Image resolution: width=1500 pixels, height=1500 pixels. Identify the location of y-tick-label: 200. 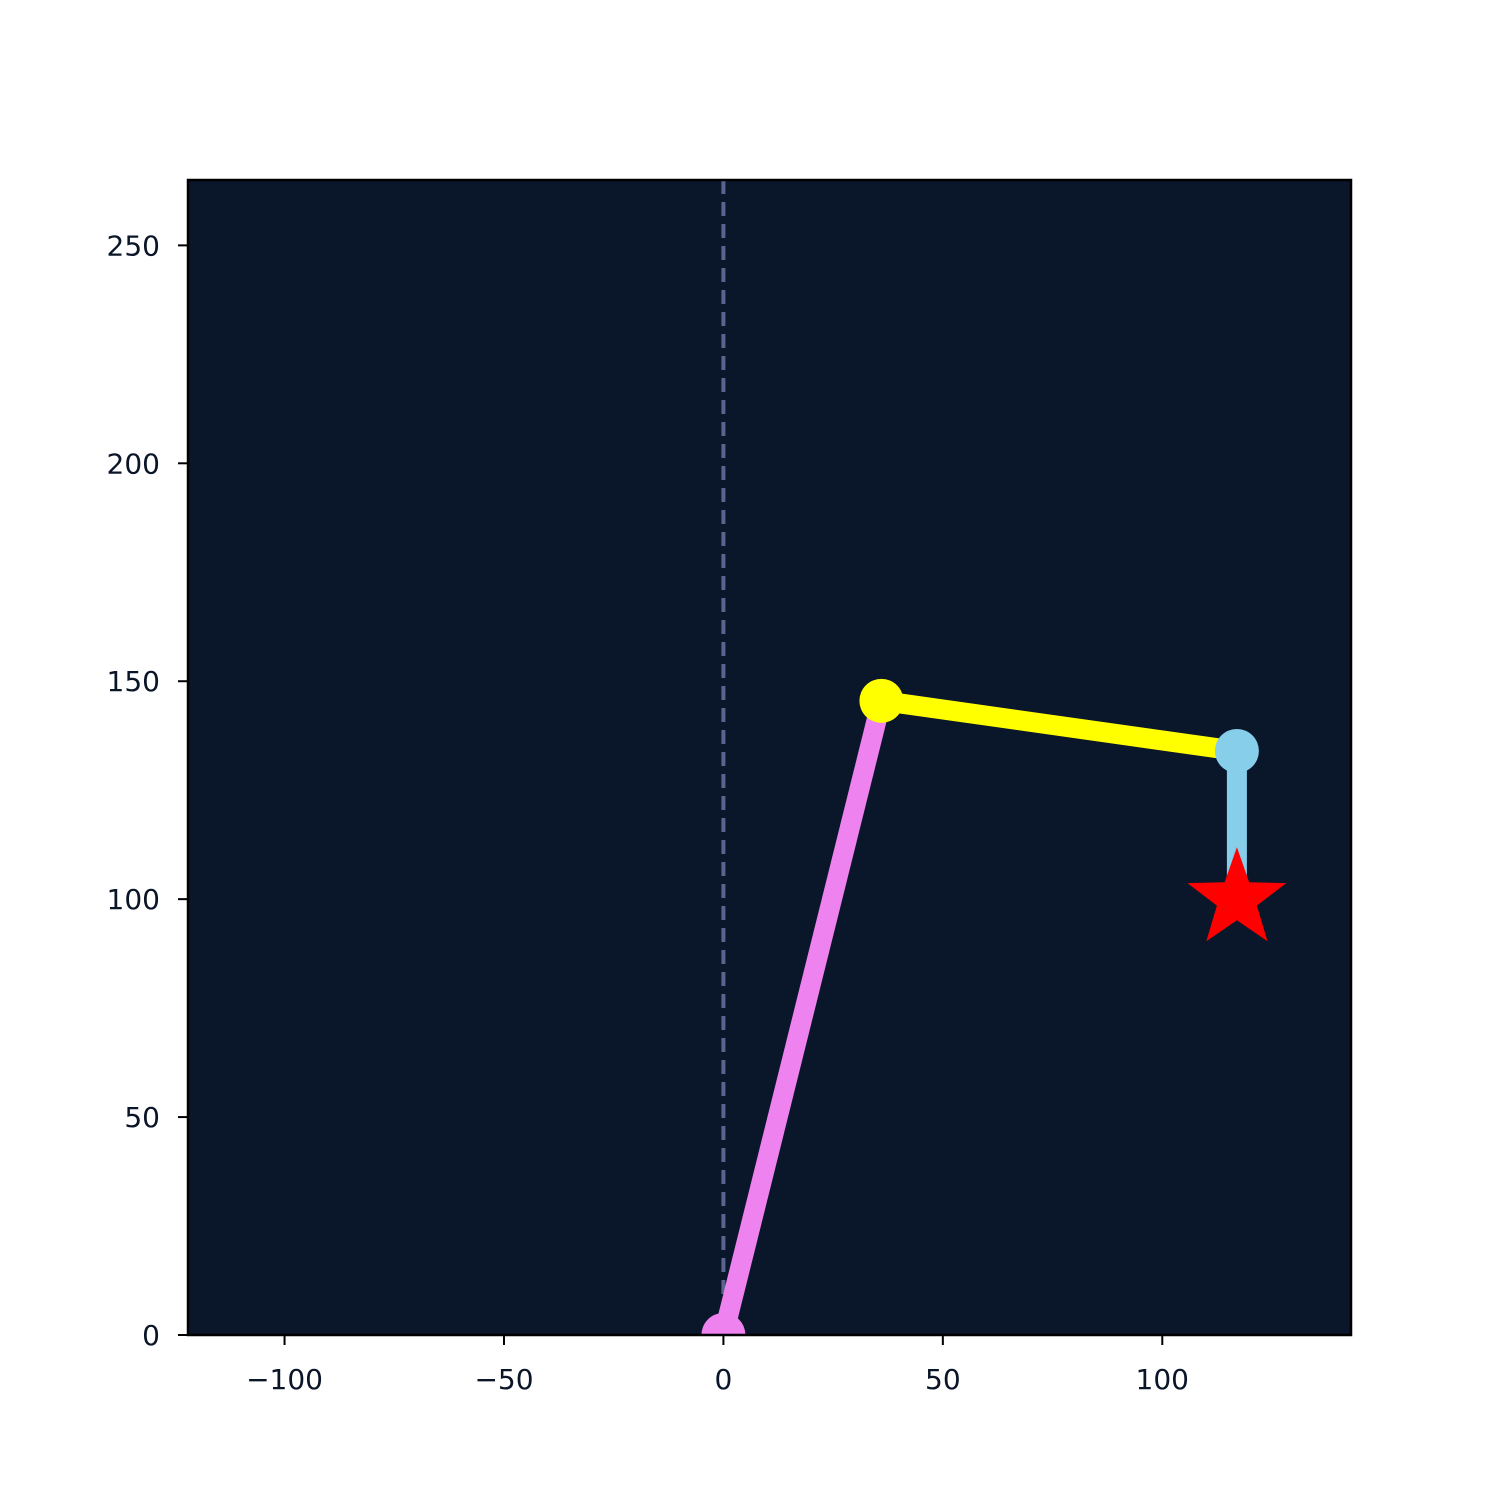
(133, 463).